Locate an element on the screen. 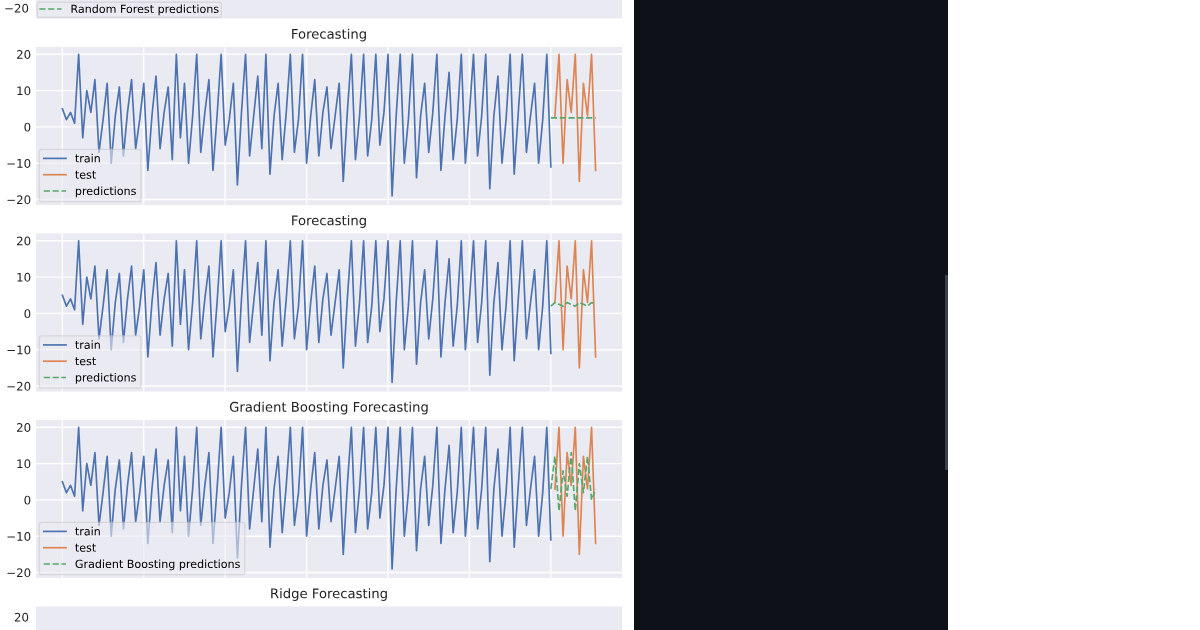 The width and height of the screenshot is (1200, 630). legend-label: Gradient Boosting predictions is located at coordinates (157, 565).